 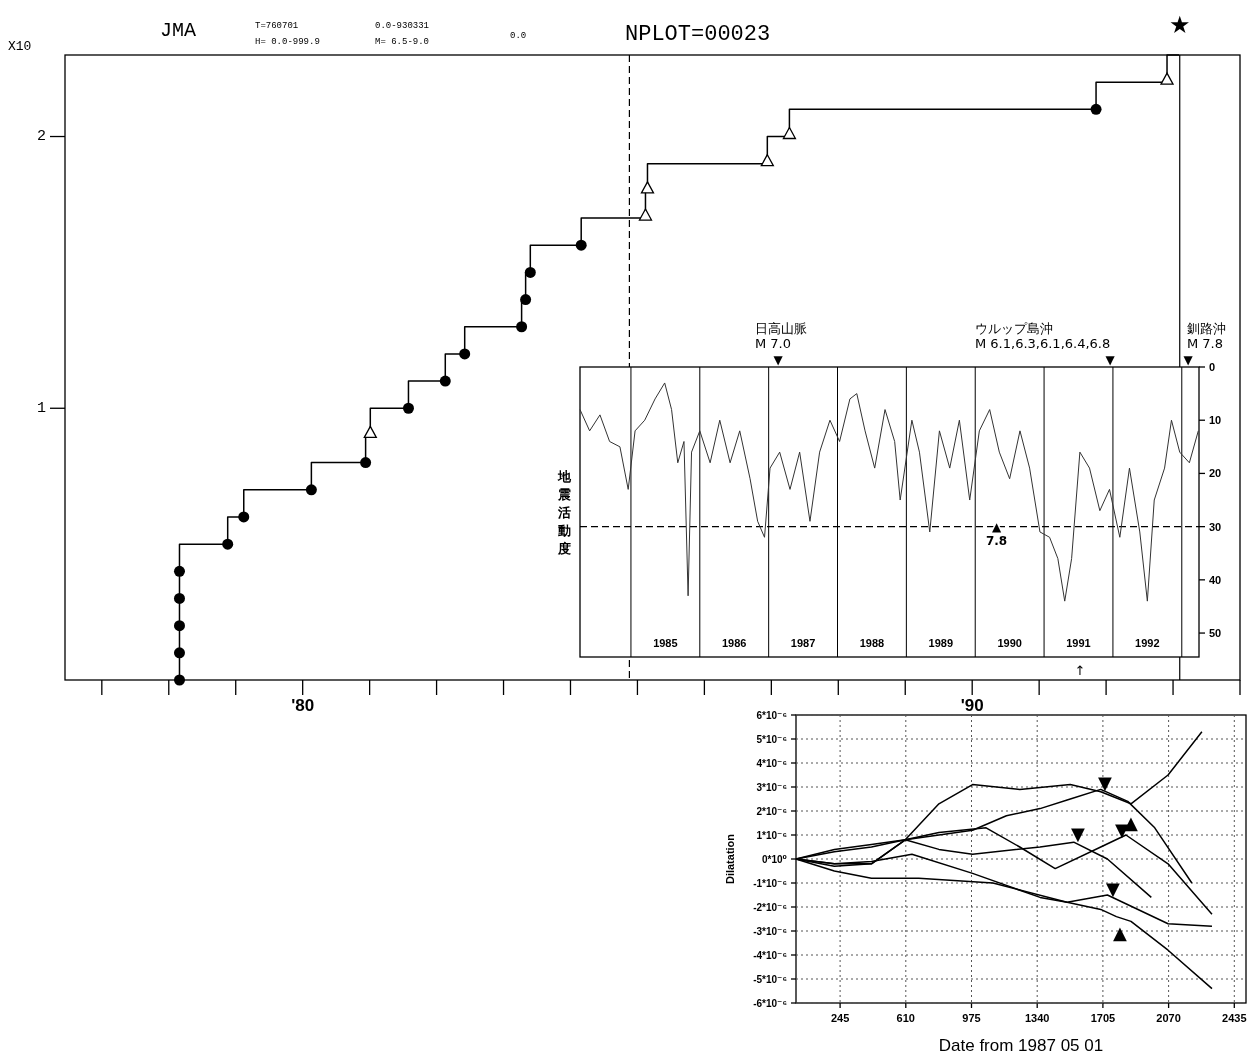 What do you see at coordinates (41, 408) in the screenshot?
I see `y-tick-label: 1` at bounding box center [41, 408].